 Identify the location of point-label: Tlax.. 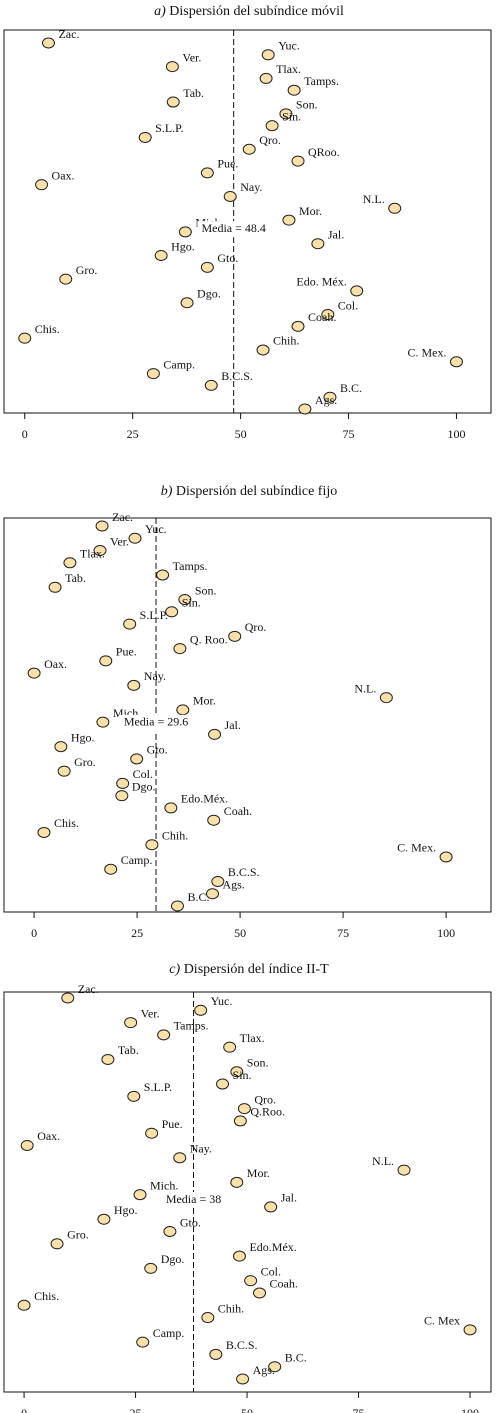
(288, 69).